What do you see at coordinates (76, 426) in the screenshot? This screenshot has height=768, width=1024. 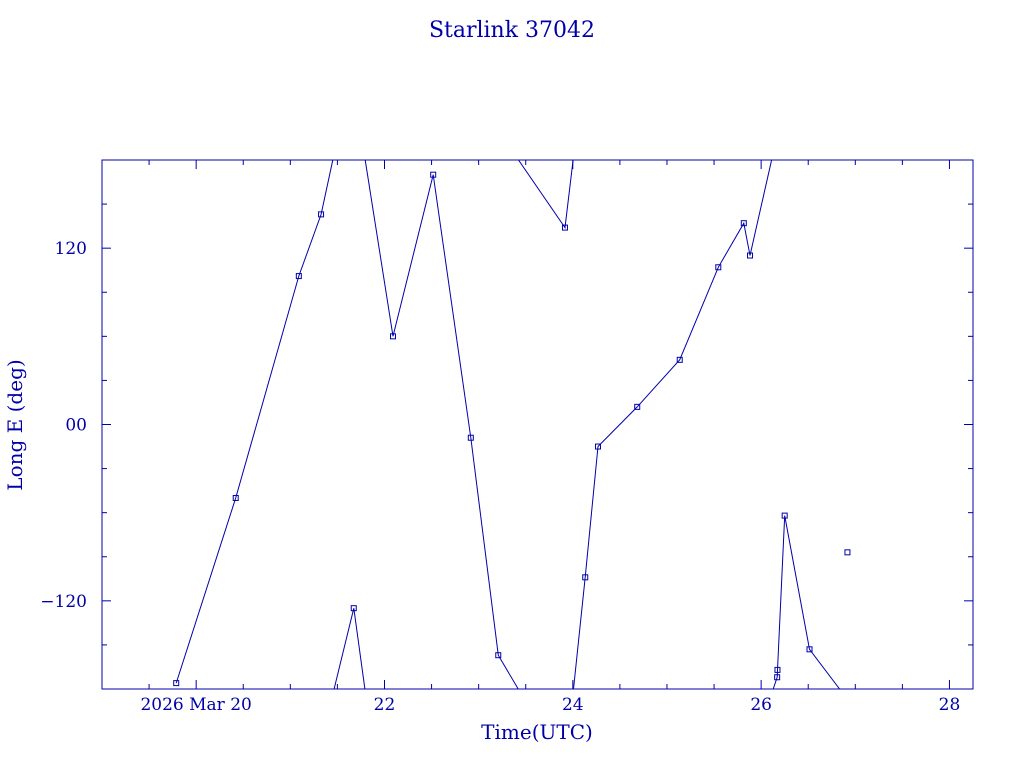 I see `y-tick-label: 00` at bounding box center [76, 426].